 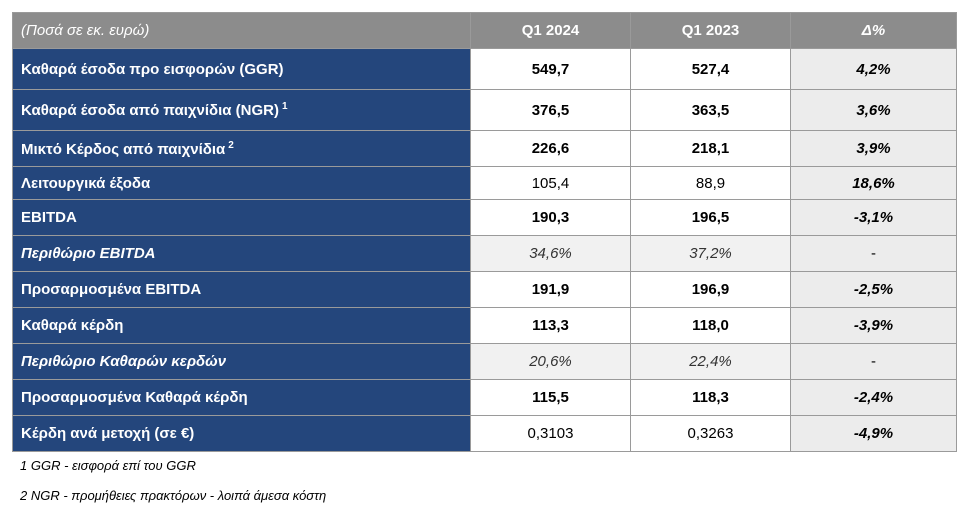 I want to click on value-delta: -4,9%, so click(x=873, y=433).